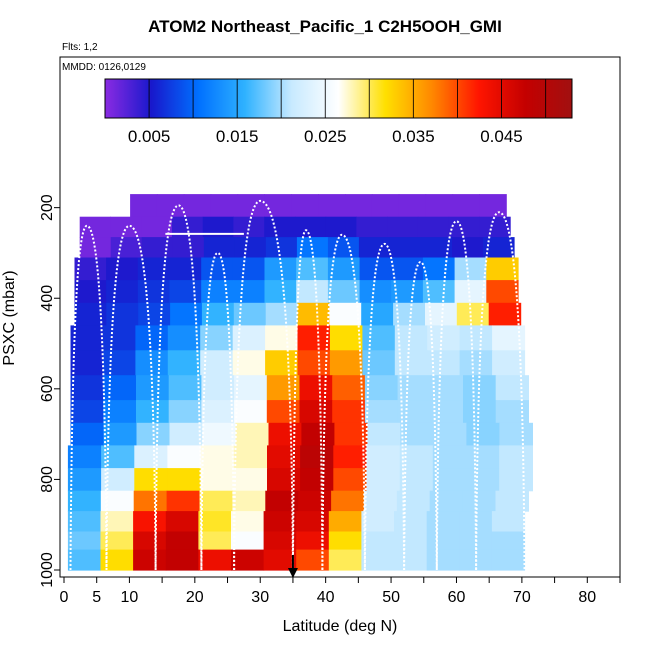  Describe the element at coordinates (237, 136) in the screenshot. I see `colorbar-tick-label: 0.015` at that location.